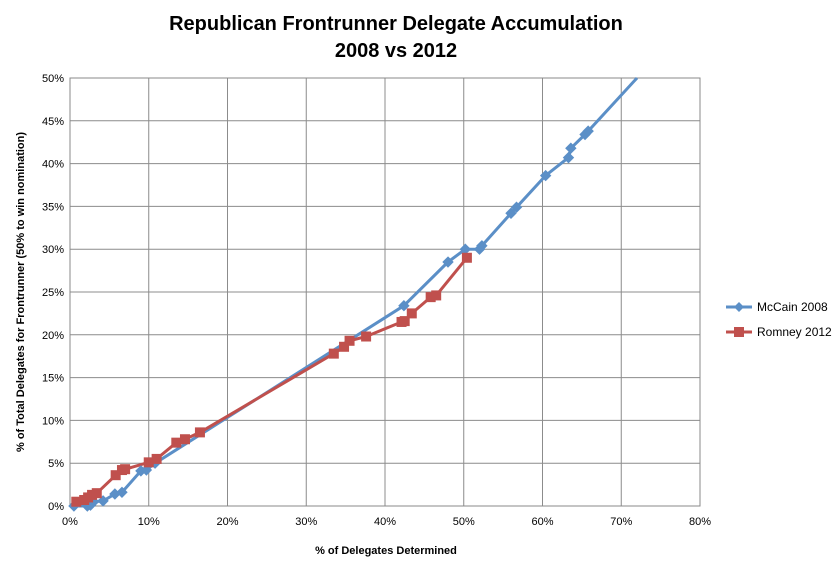  What do you see at coordinates (53, 122) in the screenshot?
I see `y-tick-label: 45%` at bounding box center [53, 122].